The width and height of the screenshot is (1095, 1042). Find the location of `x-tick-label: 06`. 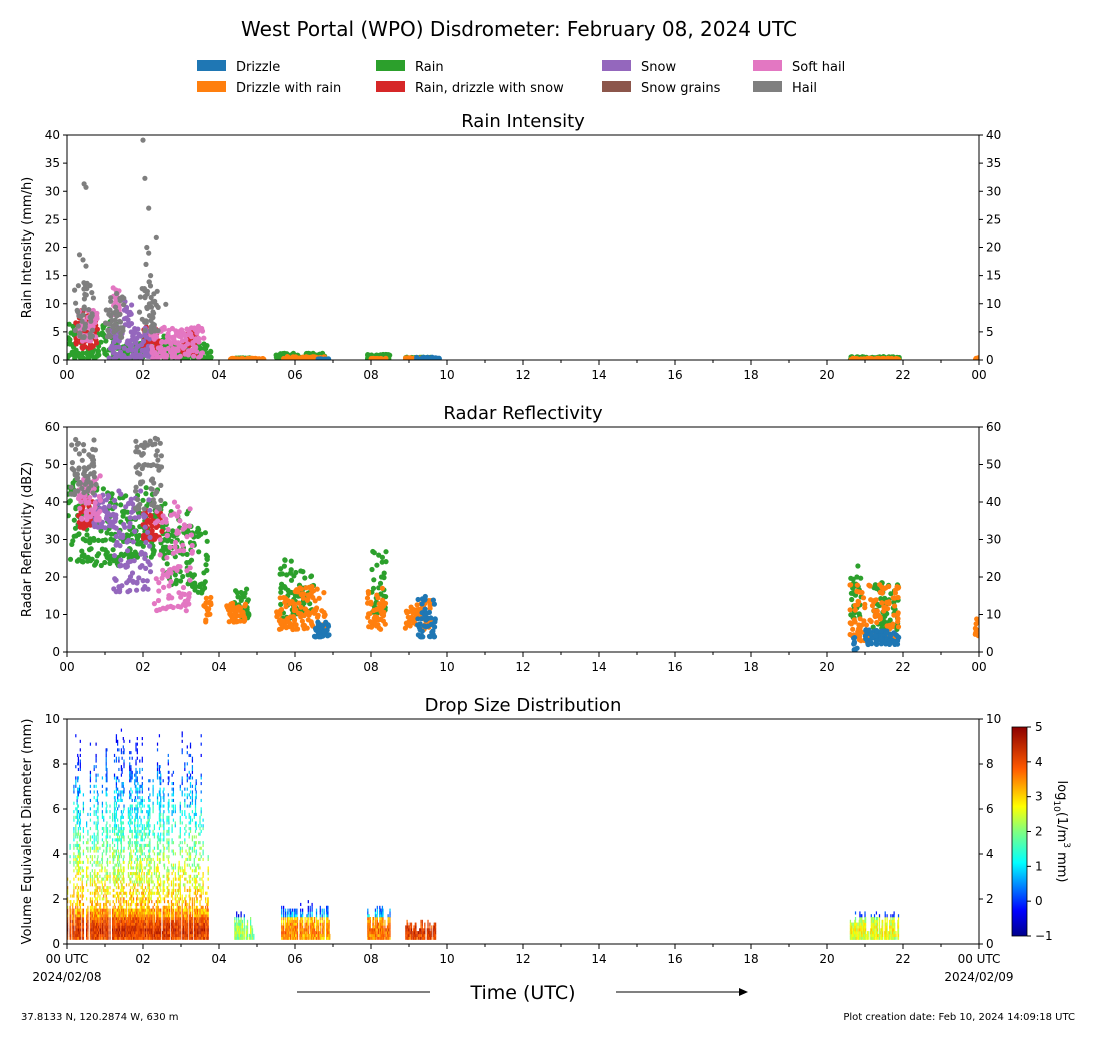

x-tick-label: 06 is located at coordinates (294, 667).